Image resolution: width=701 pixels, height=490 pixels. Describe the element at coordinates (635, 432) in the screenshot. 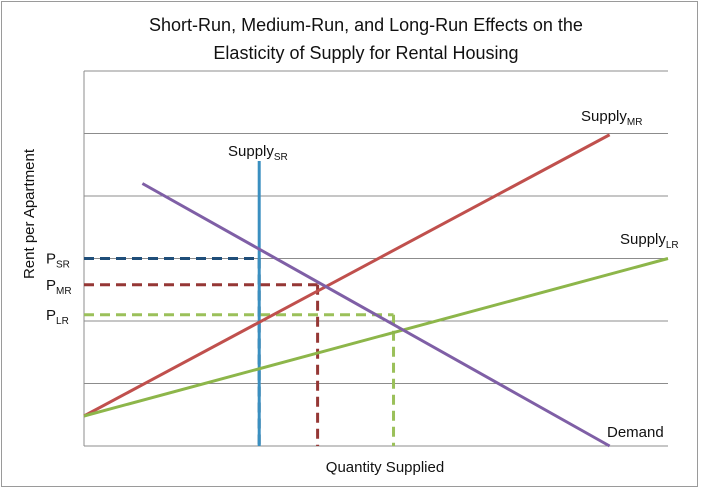

I see `curve-label-demand: Demand` at that location.